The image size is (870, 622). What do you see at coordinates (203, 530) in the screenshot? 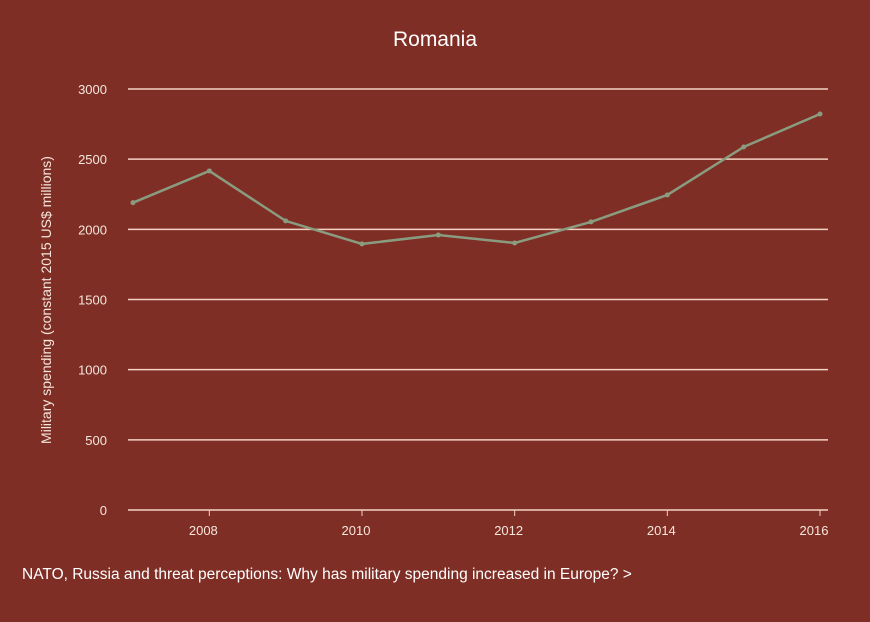
I see `x-tick-label: 2008` at bounding box center [203, 530].